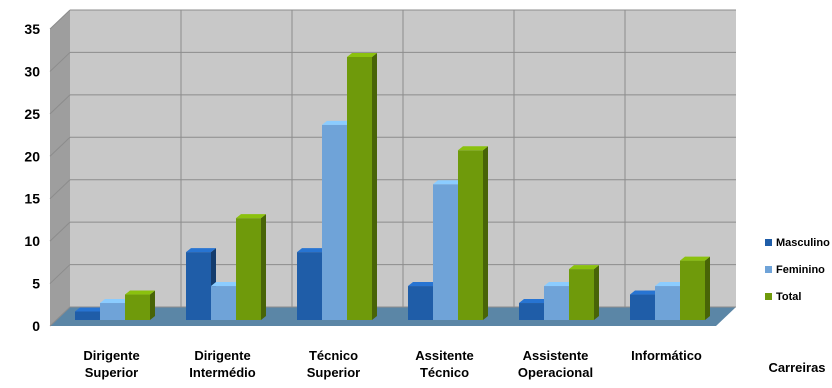  Describe the element at coordinates (36, 326) in the screenshot. I see `y-tick-label: 0` at that location.